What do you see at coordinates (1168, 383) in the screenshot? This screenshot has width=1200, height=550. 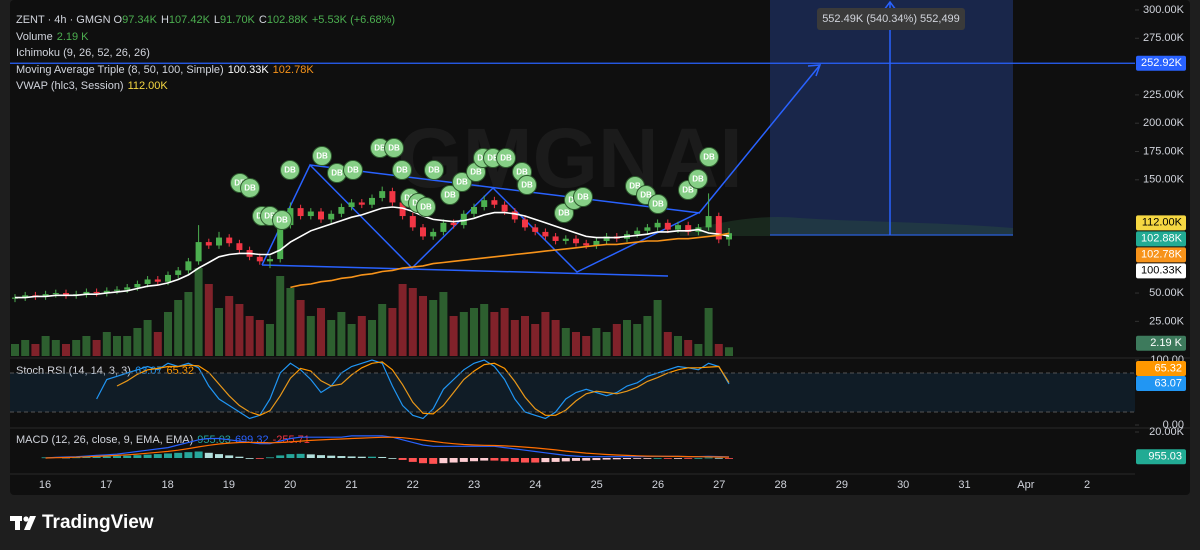 I see `axis-tag-label: 63.07` at bounding box center [1168, 383].